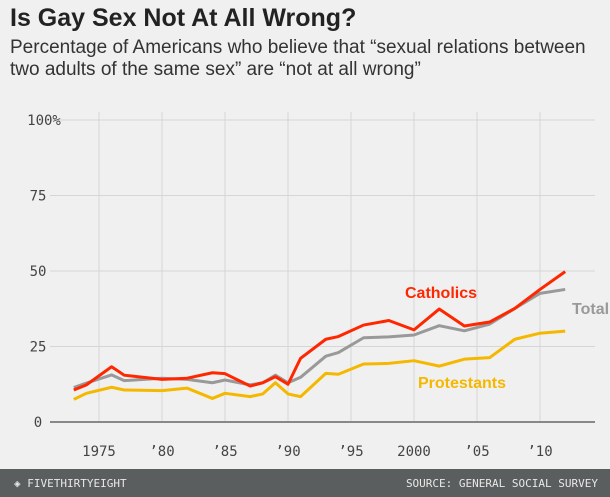 The width and height of the screenshot is (610, 497). What do you see at coordinates (99, 452) in the screenshot?
I see `x-tick-label: 1975` at bounding box center [99, 452].